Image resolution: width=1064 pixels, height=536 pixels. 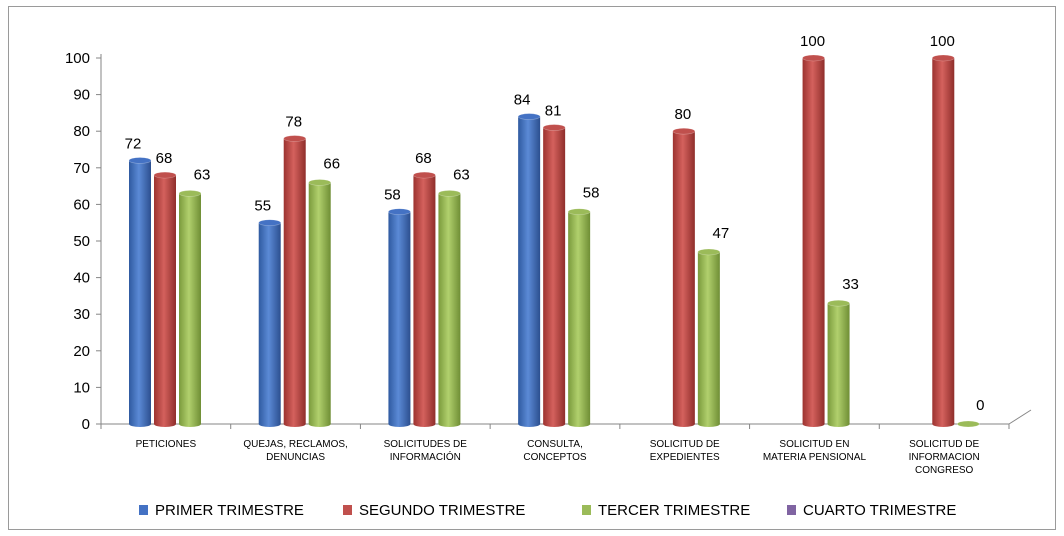 I want to click on y-tick-label: 20, so click(x=81, y=351).